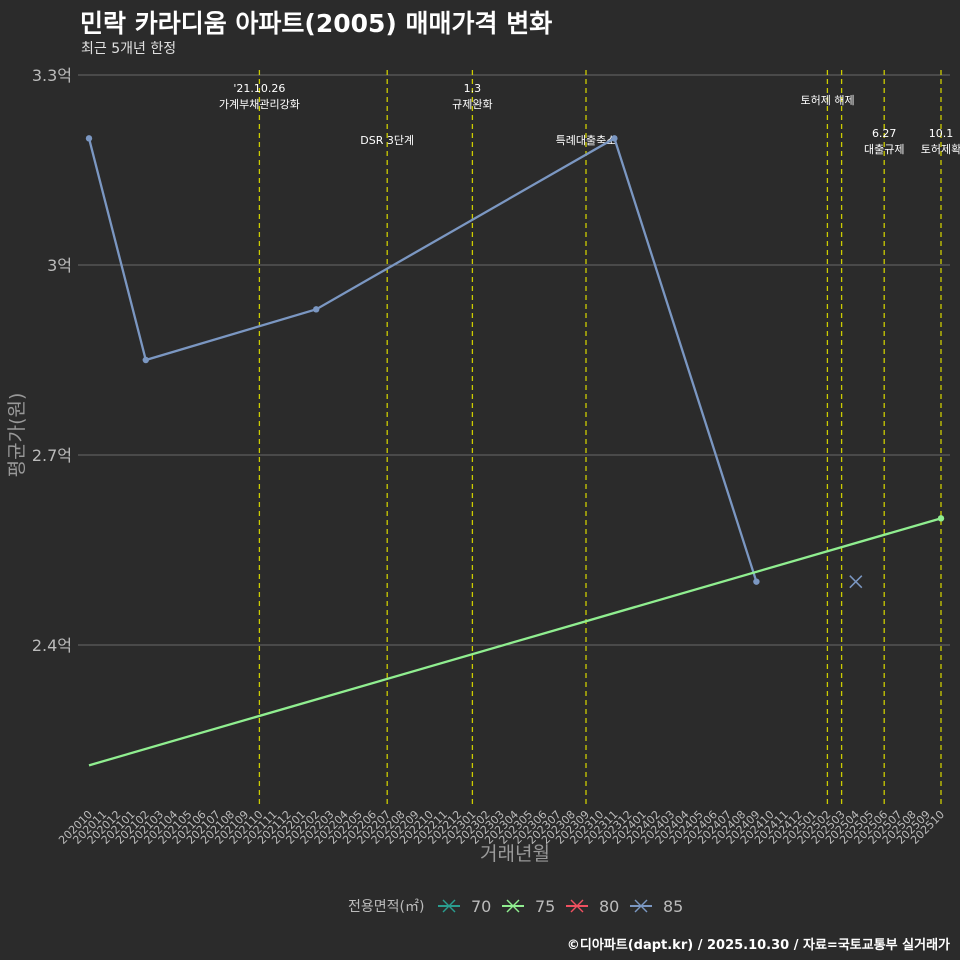 Image resolution: width=960 pixels, height=960 pixels. I want to click on y-tick-label: 2.7억, so click(52, 455).